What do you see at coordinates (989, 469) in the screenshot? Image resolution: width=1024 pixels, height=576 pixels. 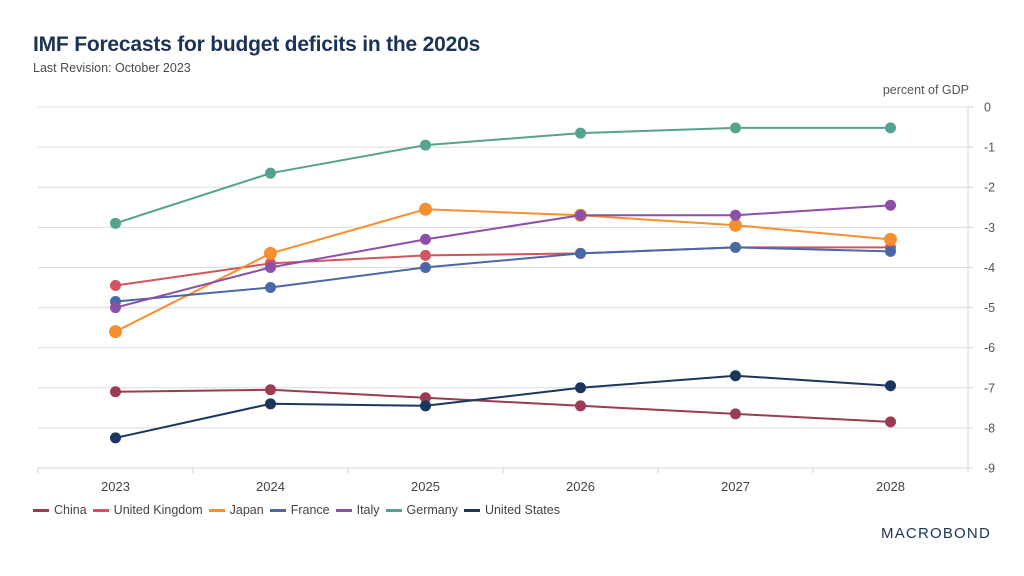 I see `y-tick-label: -9` at bounding box center [989, 469].